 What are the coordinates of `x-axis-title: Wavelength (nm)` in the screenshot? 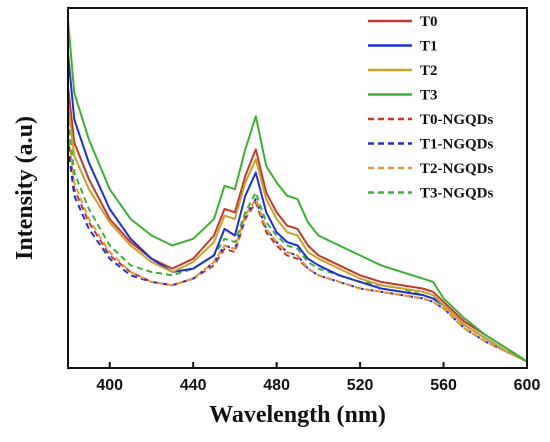 It's located at (297, 415).